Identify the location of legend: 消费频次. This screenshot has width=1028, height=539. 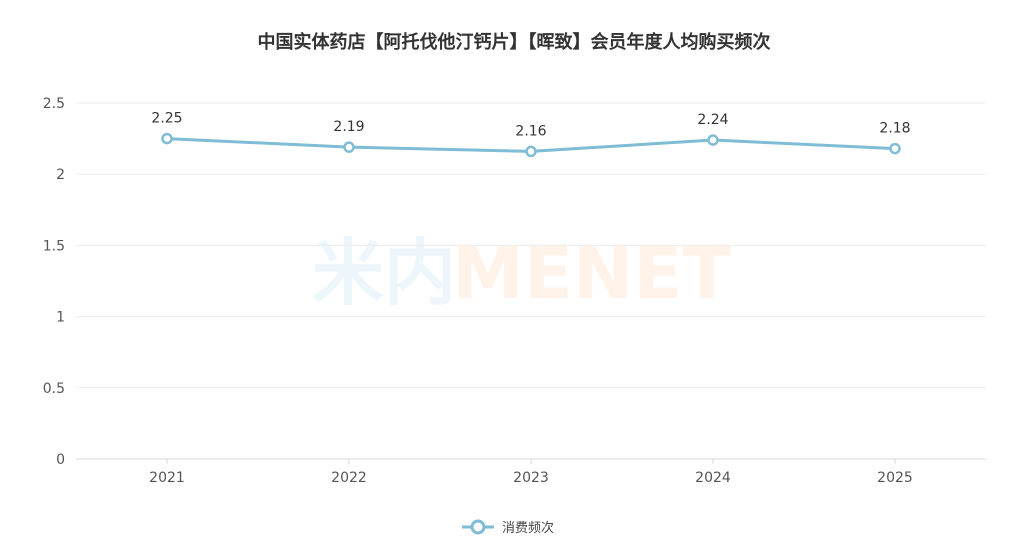
(508, 527).